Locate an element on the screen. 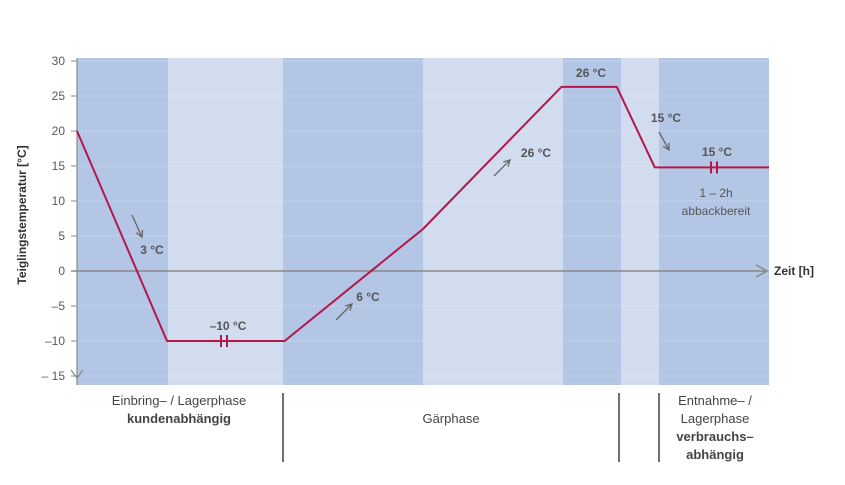  annotation-2: 6 °C is located at coordinates (368, 297).